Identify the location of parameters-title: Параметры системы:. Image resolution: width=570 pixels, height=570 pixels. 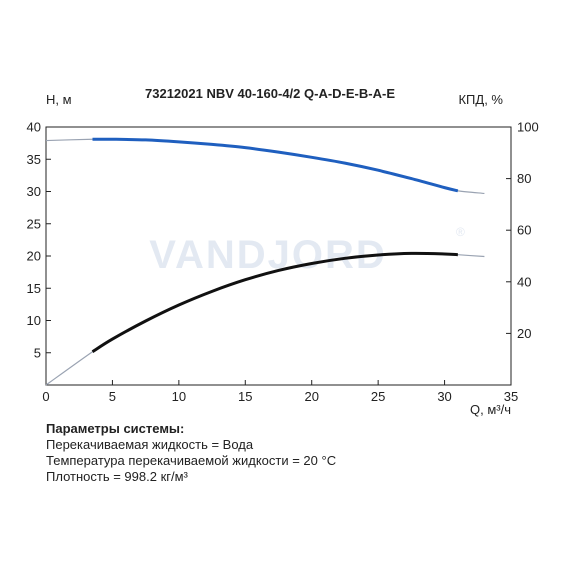
(115, 428).